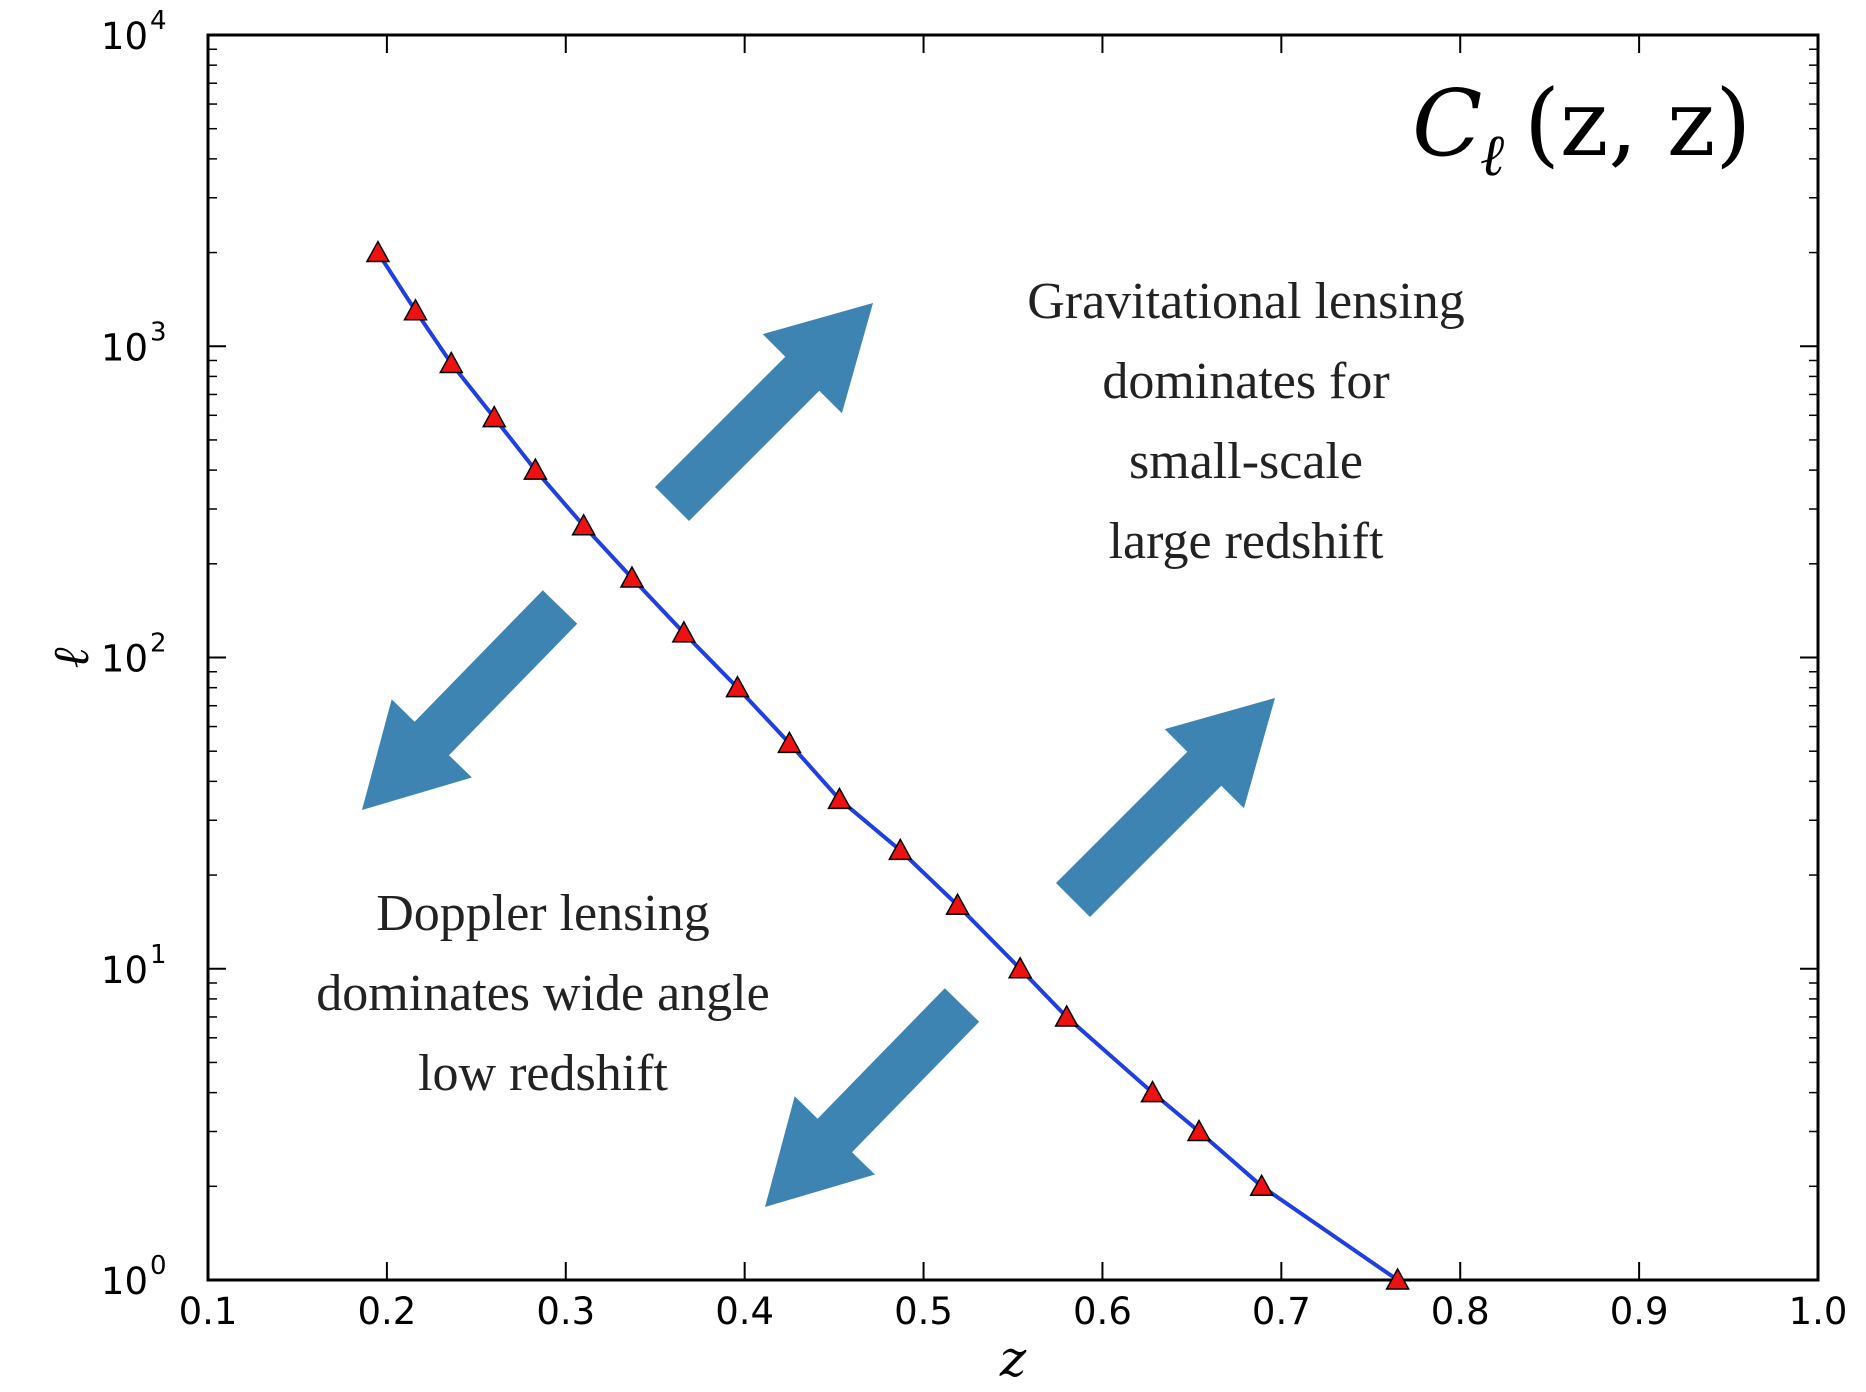  I want to click on x-tick-label: 0.8, so click(1460, 1311).